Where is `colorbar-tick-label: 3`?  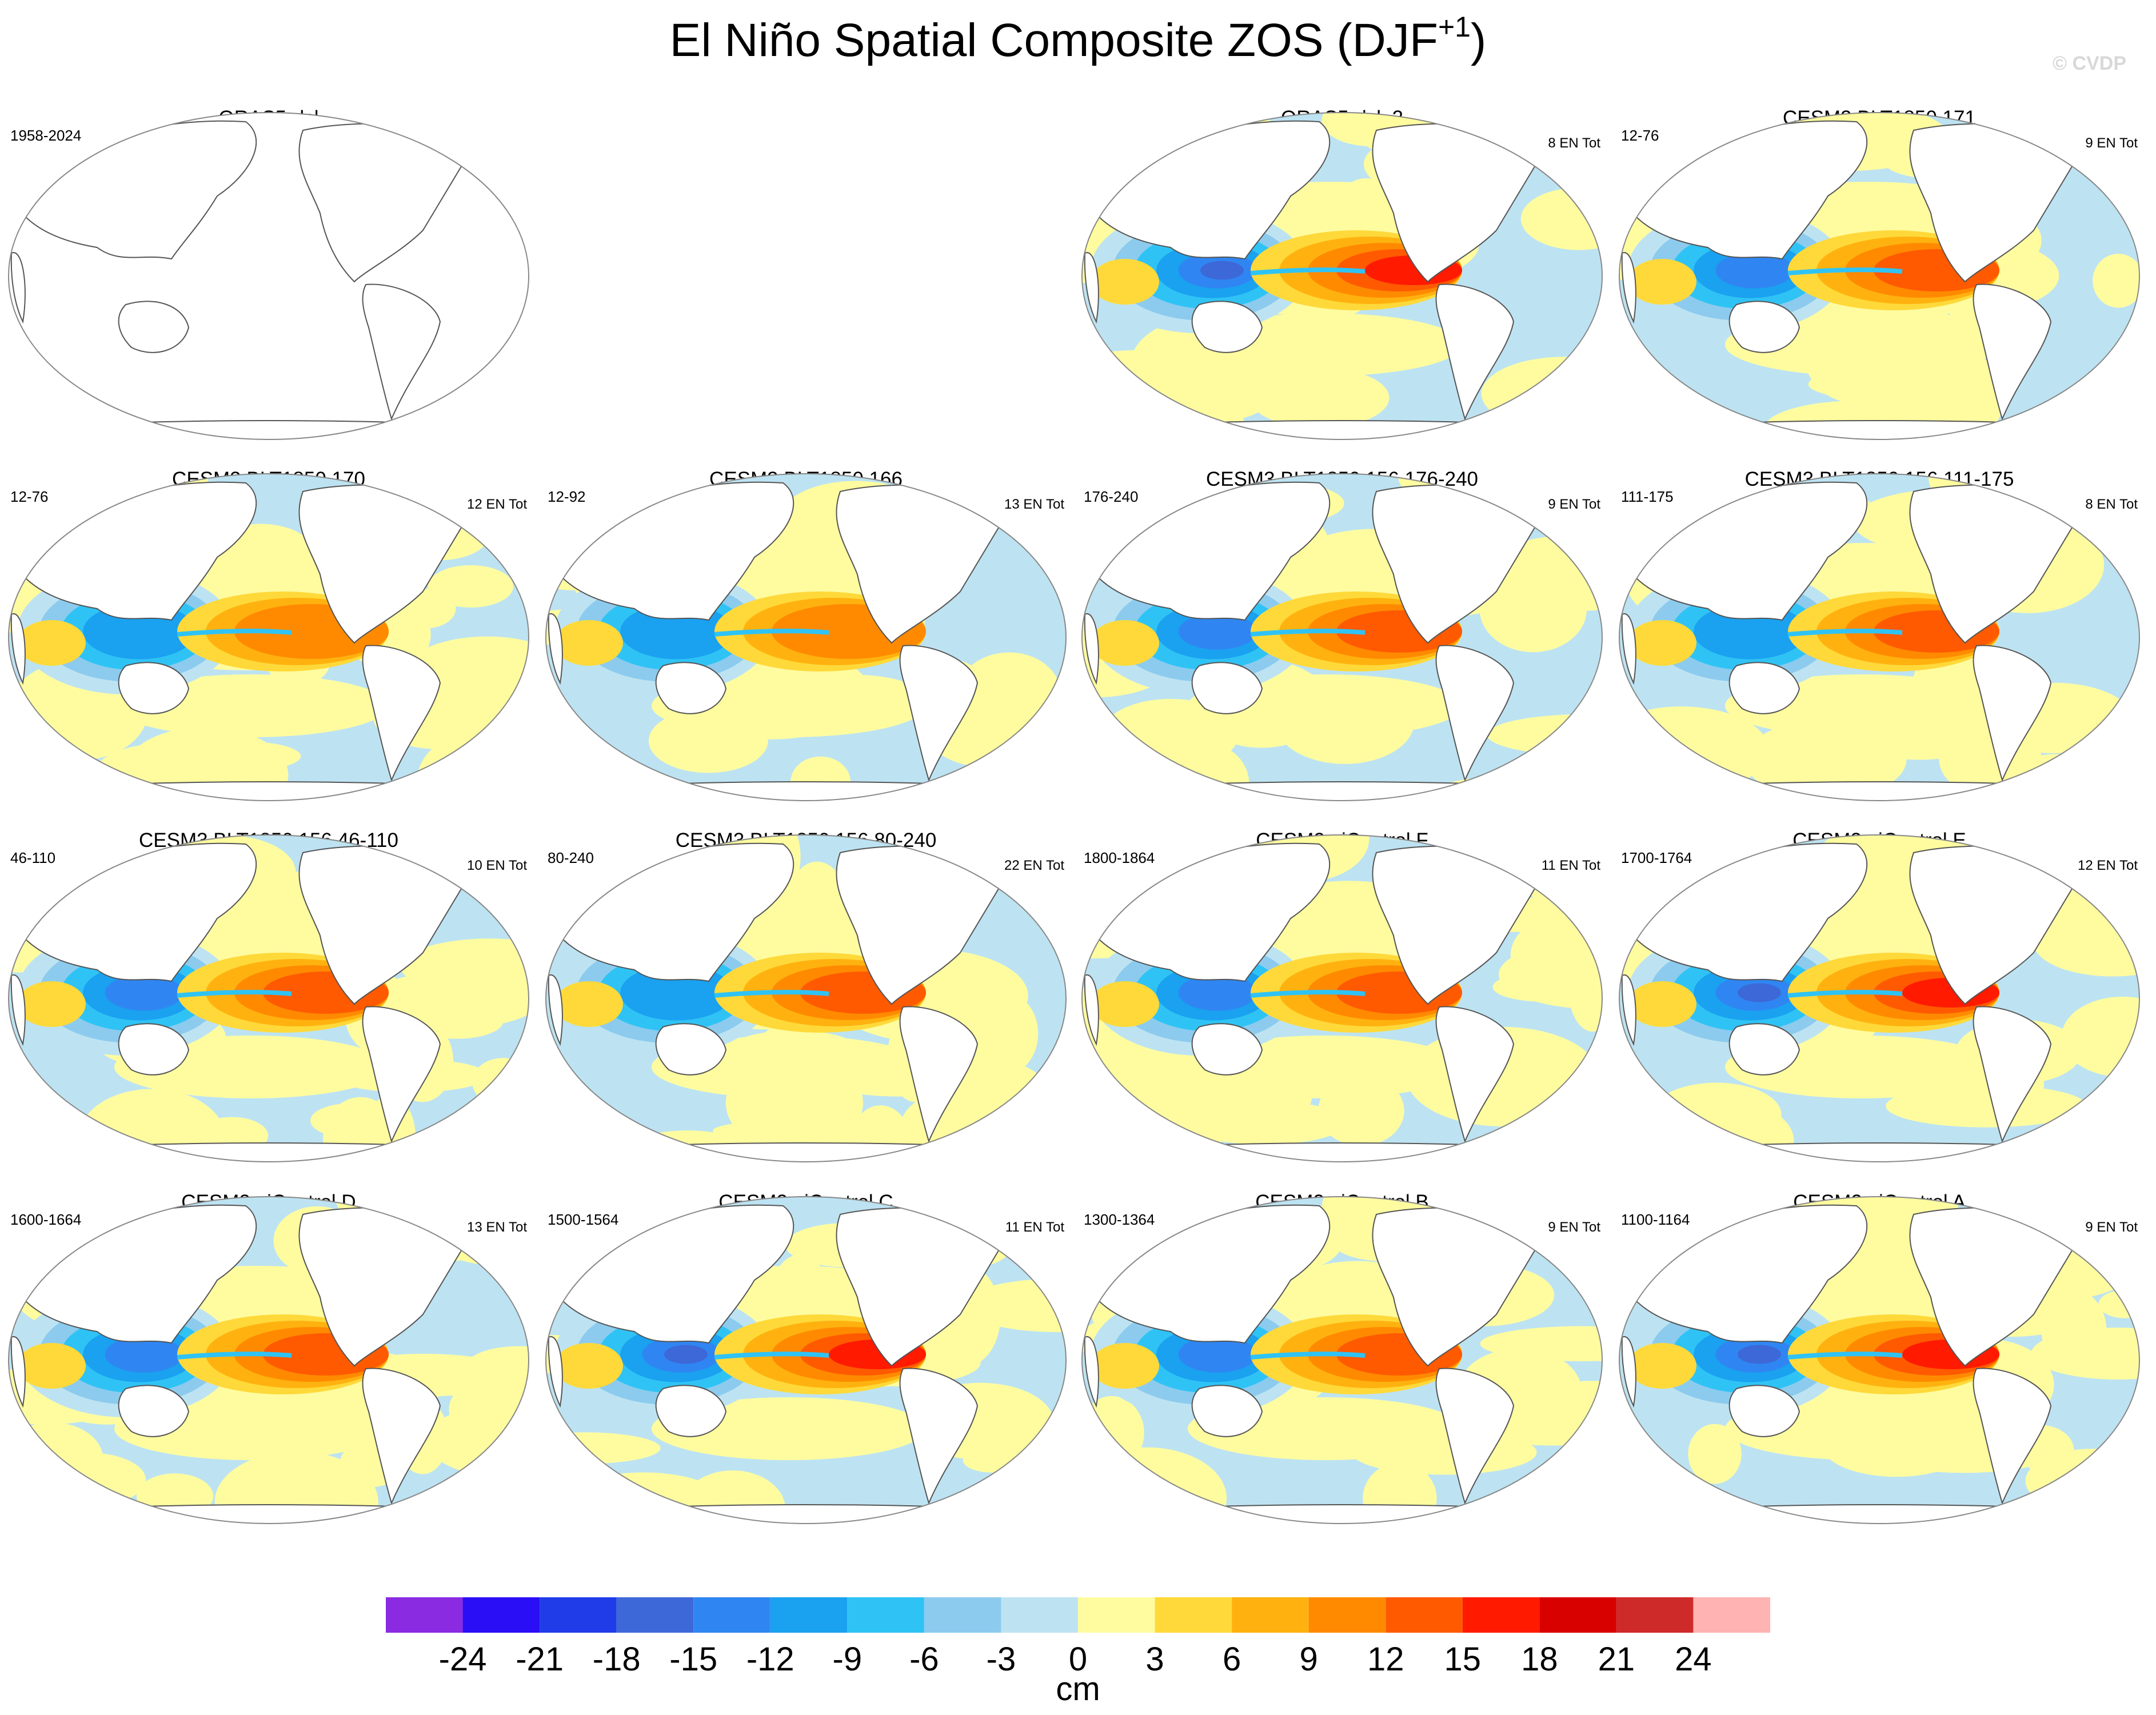 colorbar-tick-label: 3 is located at coordinates (1154, 1659).